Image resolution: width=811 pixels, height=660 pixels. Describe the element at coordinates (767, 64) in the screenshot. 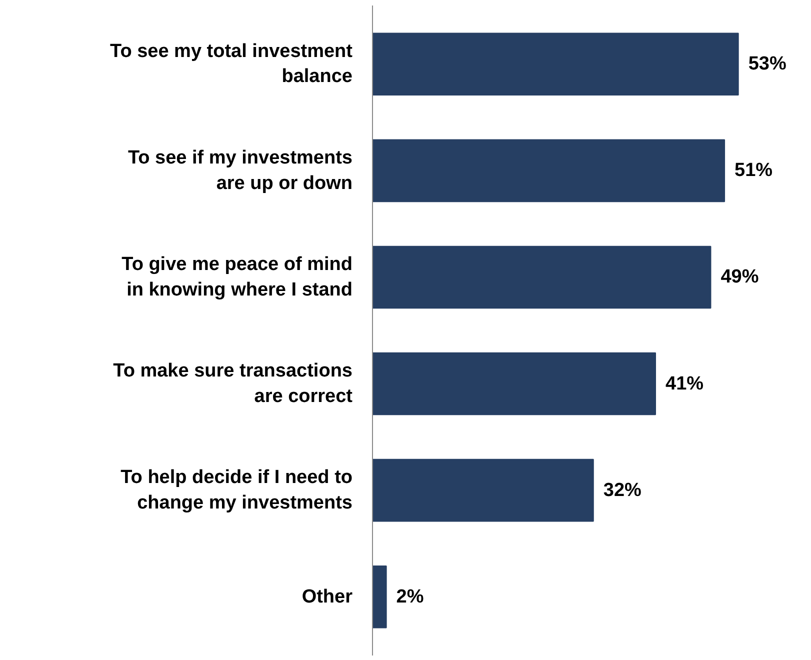

I see `data-label: 53%` at that location.